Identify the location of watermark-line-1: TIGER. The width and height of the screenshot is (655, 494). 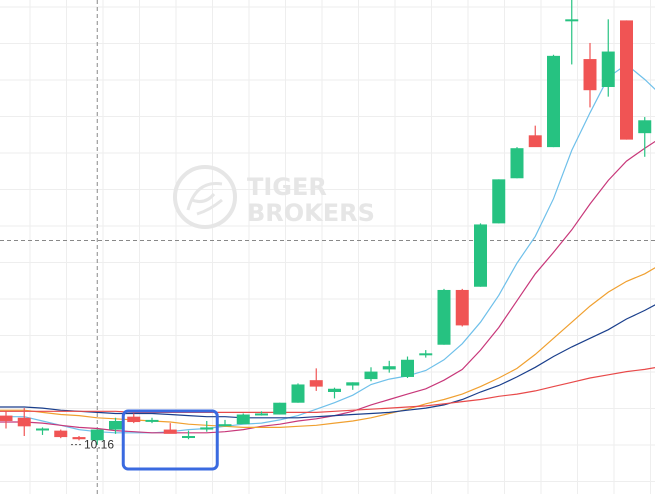
(287, 187).